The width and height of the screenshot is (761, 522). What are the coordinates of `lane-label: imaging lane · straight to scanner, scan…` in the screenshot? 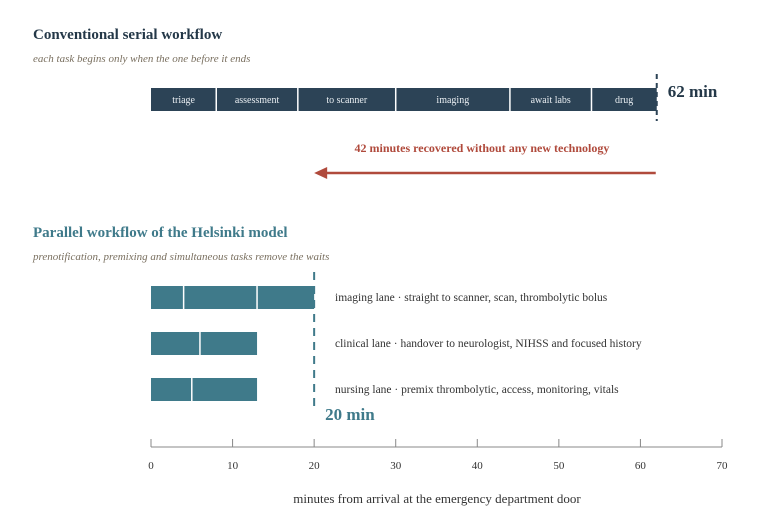 It's located at (471, 298).